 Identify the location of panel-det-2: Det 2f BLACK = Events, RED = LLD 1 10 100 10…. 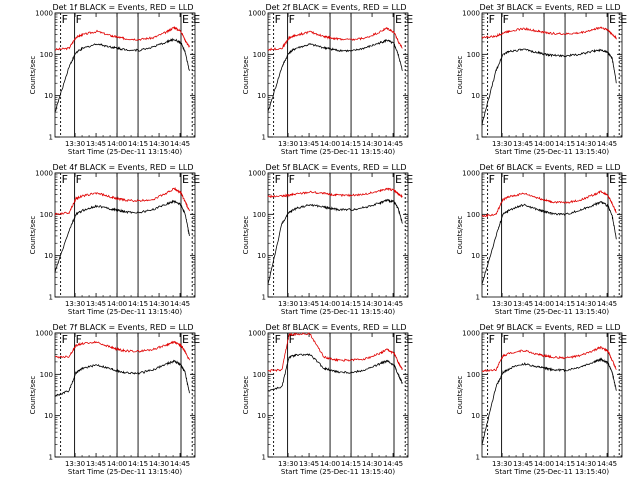
(327, 79).